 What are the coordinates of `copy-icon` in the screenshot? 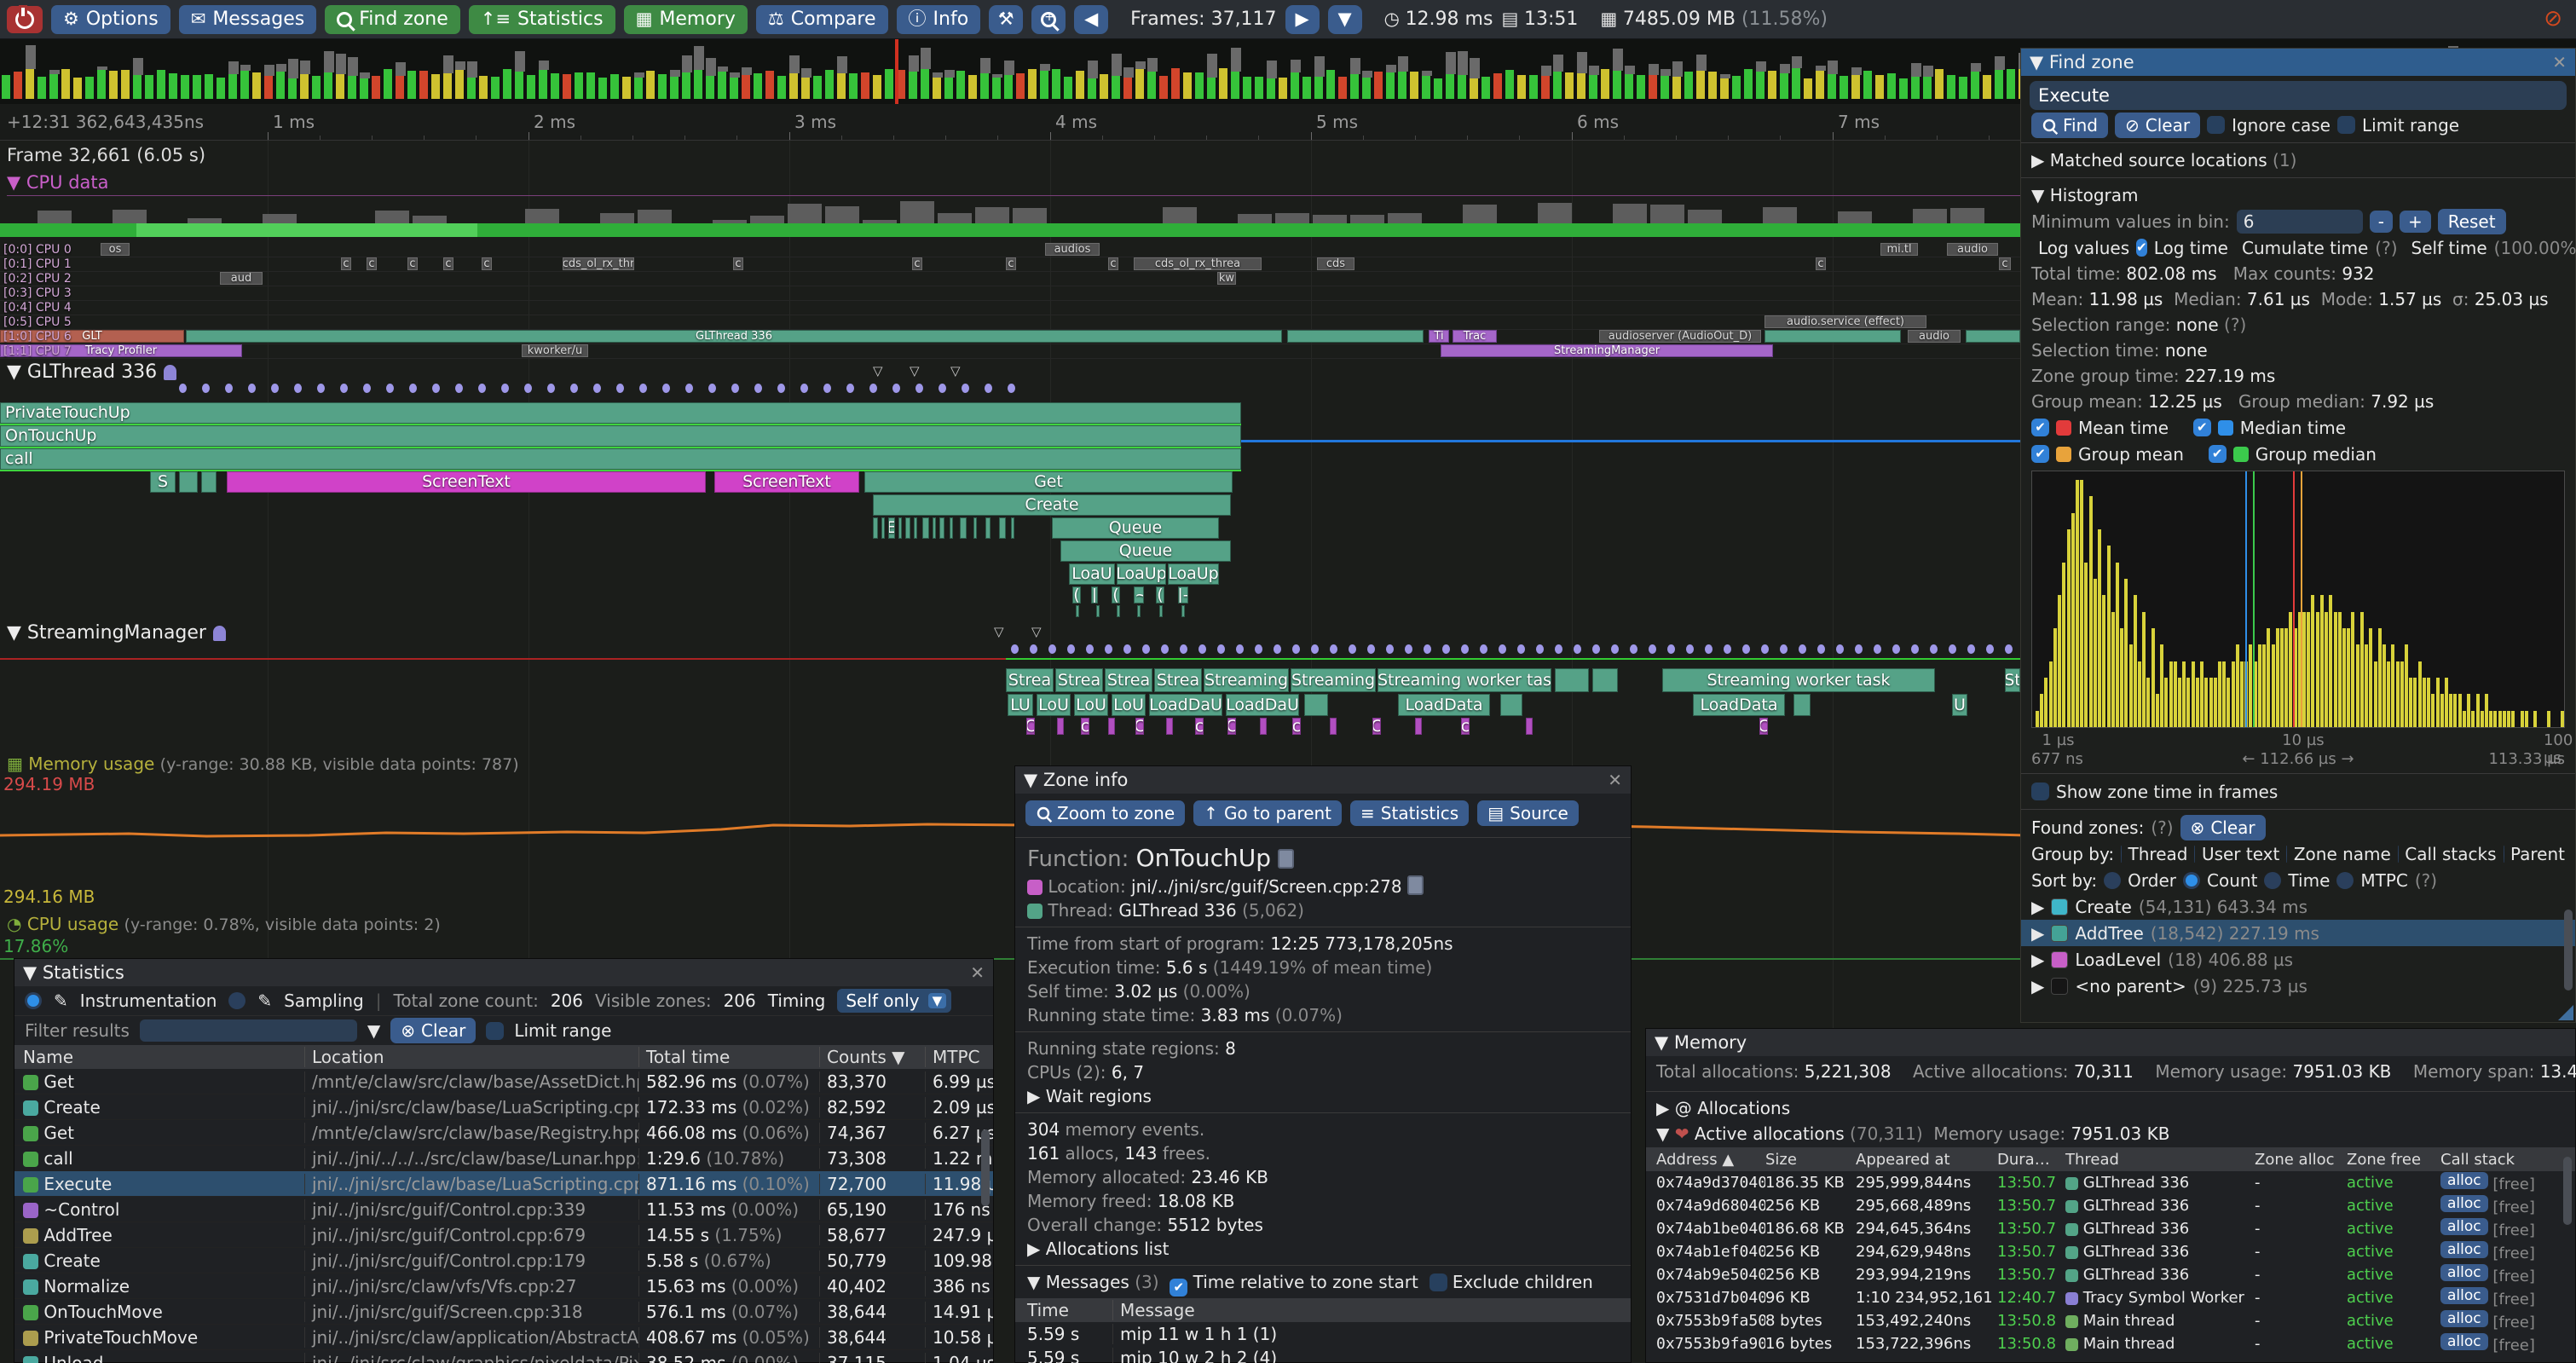 It's located at (1415, 885).